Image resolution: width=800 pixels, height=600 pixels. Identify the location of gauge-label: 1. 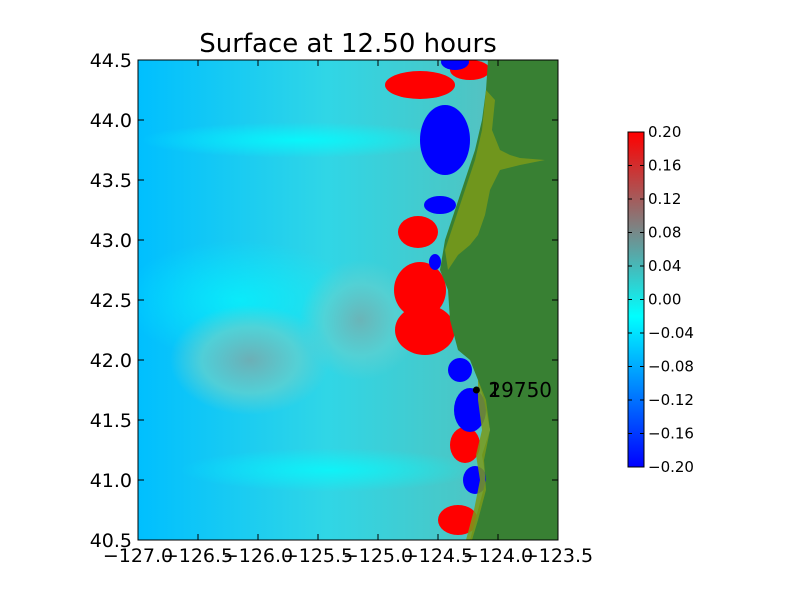
(494, 390).